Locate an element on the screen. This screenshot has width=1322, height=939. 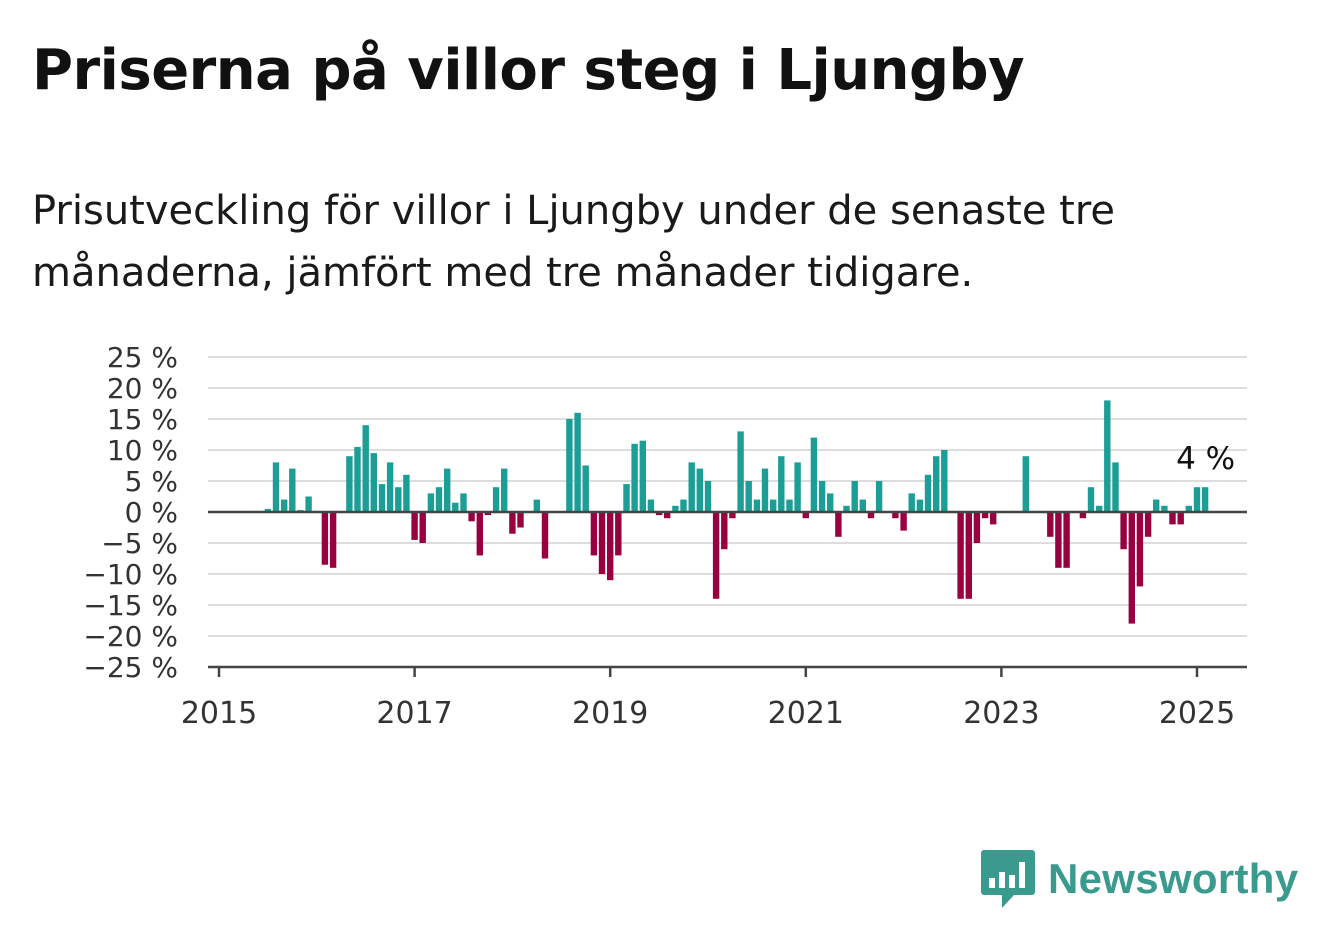
y-tick-label: 0 % is located at coordinates (151, 512).